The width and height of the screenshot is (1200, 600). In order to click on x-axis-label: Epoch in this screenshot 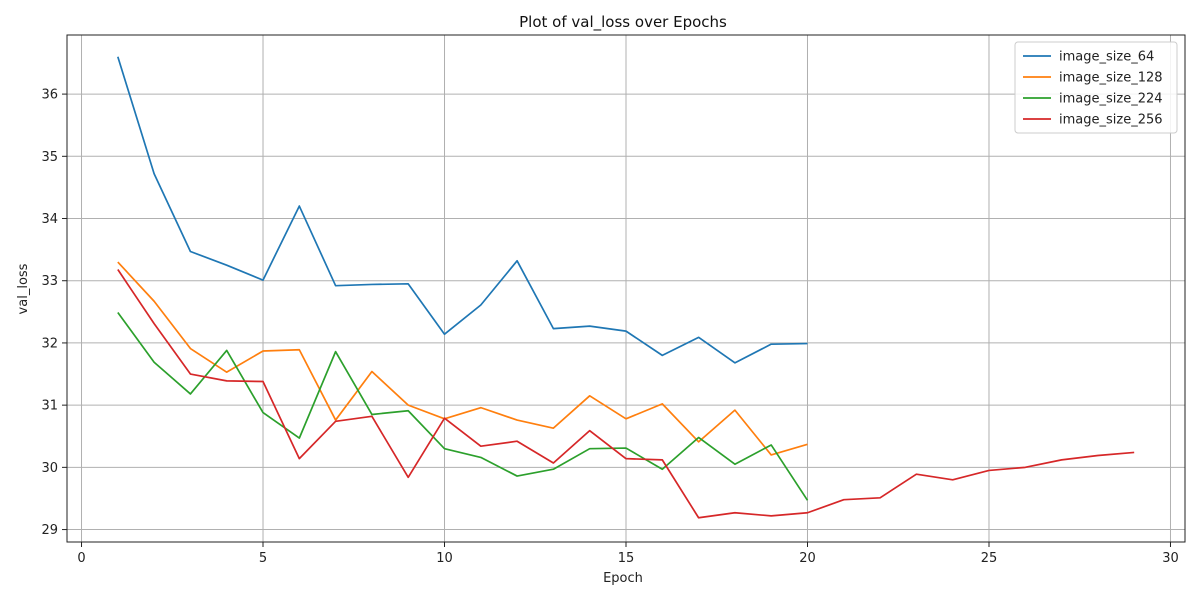, I will do `click(623, 578)`.